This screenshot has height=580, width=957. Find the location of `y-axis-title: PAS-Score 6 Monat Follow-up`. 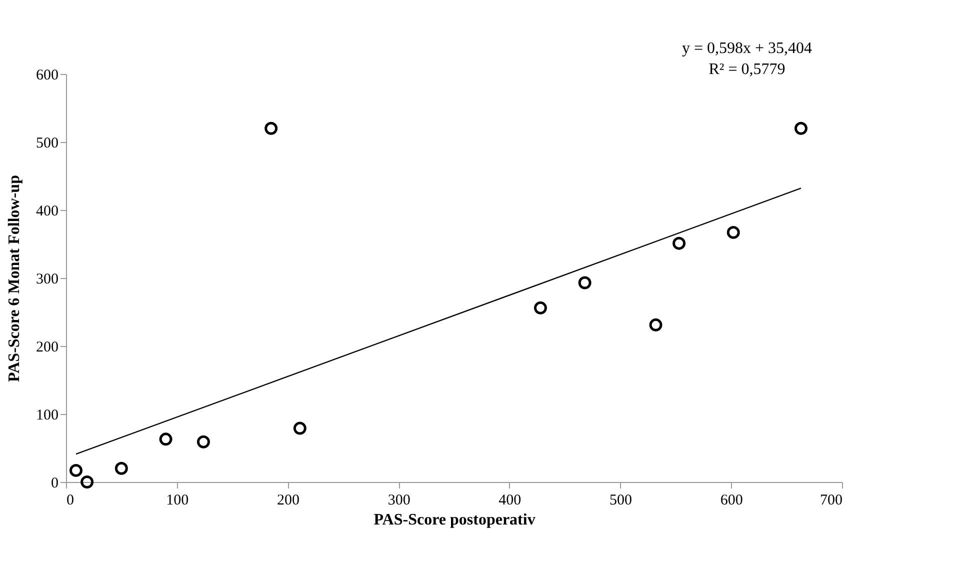

y-axis-title: PAS-Score 6 Monat Follow-up is located at coordinates (14, 278).